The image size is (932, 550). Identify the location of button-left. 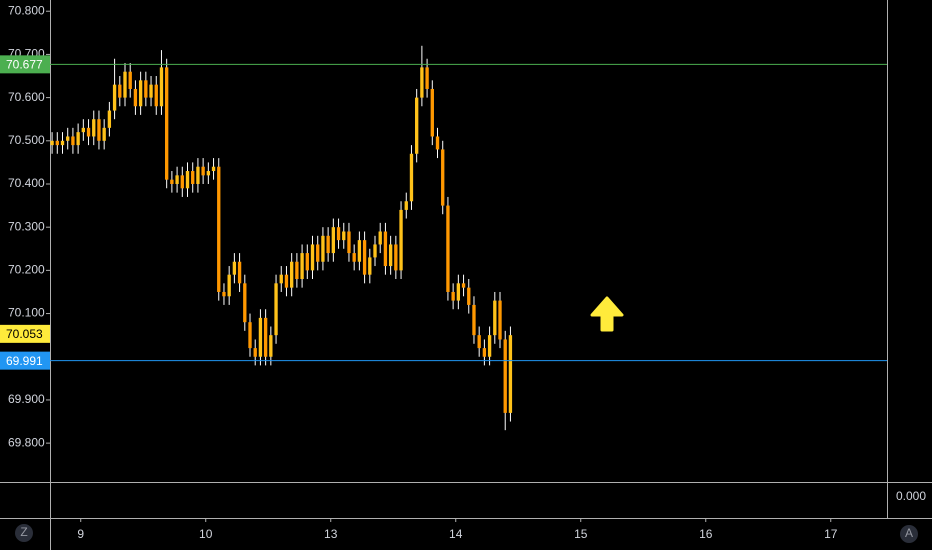
(24, 533).